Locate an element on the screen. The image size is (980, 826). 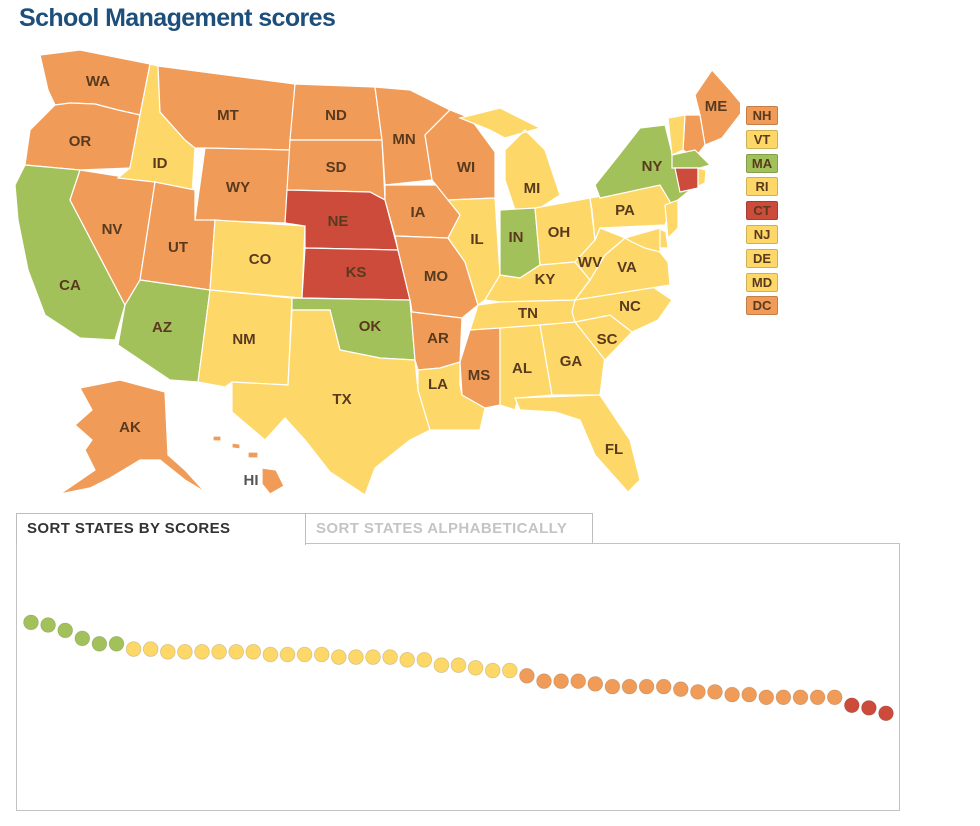
label-hi: HI is located at coordinates (251, 480).